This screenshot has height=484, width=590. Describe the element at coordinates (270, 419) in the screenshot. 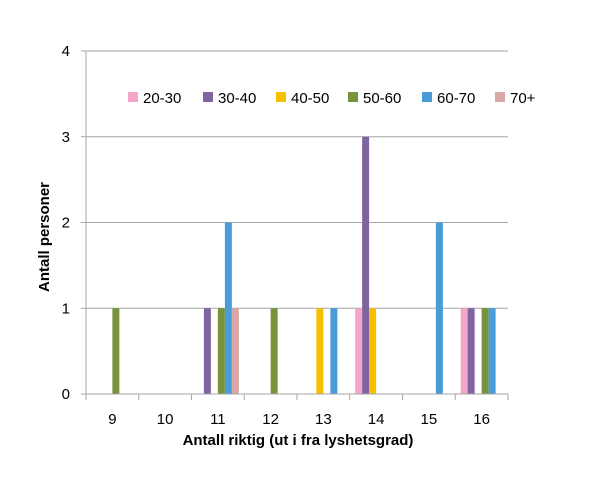

I see `x-tick-label: 12` at that location.